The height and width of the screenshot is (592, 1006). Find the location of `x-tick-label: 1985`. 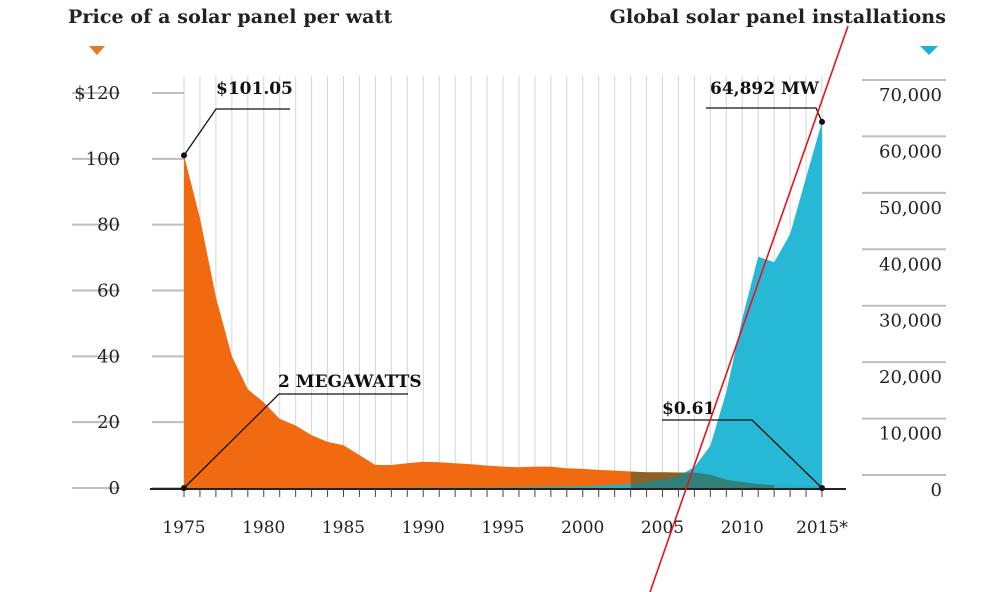

x-tick-label: 1985 is located at coordinates (343, 528).